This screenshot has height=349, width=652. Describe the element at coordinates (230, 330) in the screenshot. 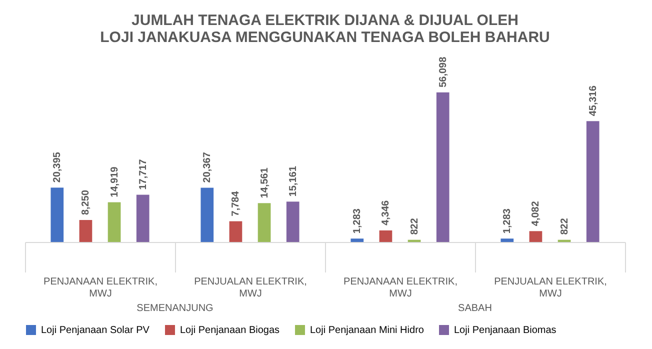

I see `legend-label: Loji Penjanaan Biogas` at that location.